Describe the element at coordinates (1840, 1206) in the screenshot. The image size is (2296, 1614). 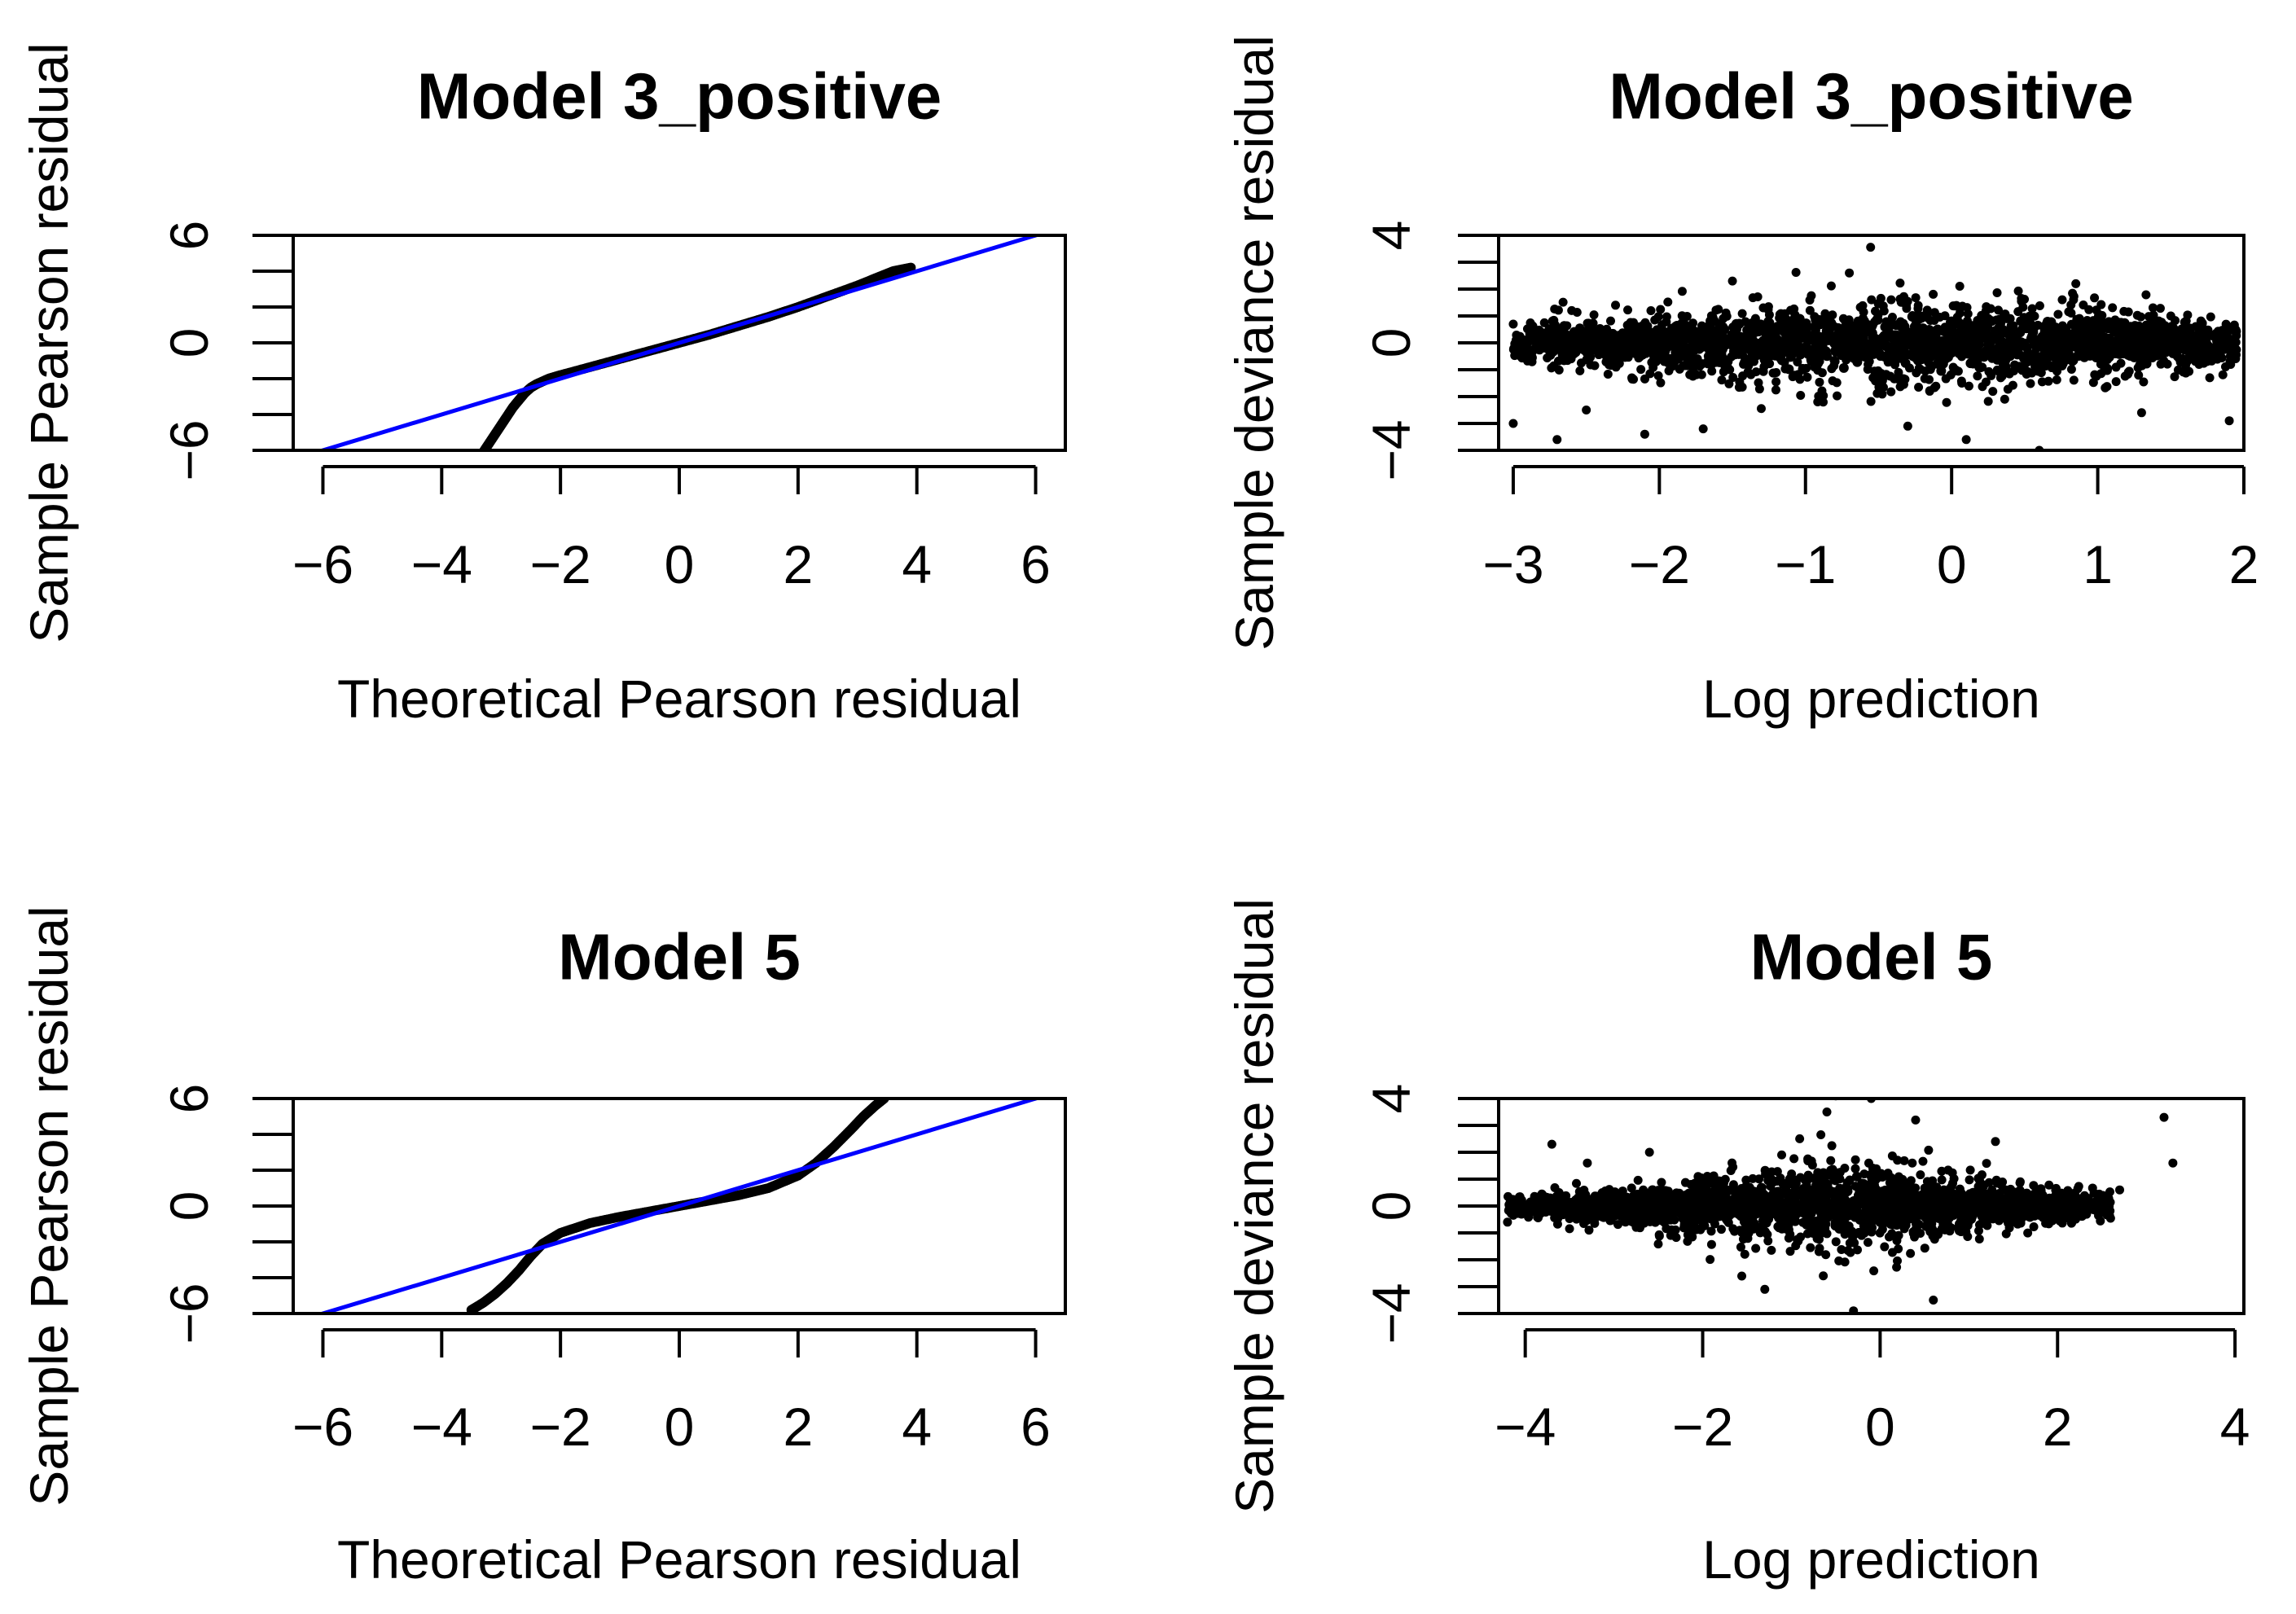
I see `plot-area` at that location.